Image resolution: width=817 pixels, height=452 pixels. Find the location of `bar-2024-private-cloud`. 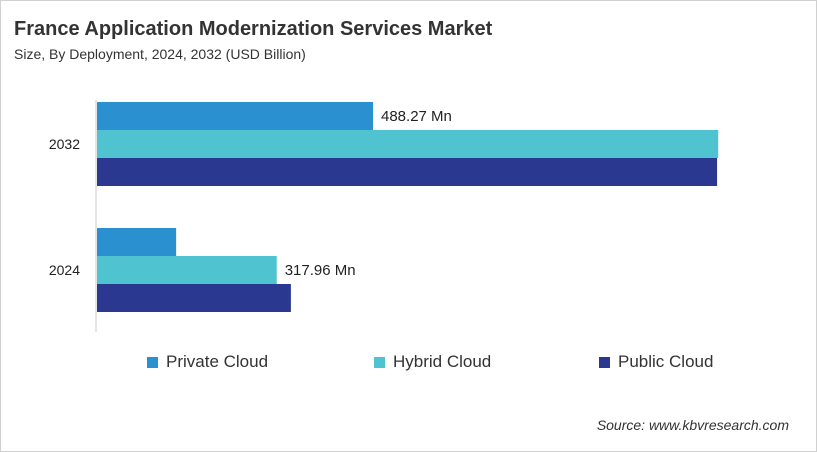

bar-2024-private-cloud is located at coordinates (137, 242).